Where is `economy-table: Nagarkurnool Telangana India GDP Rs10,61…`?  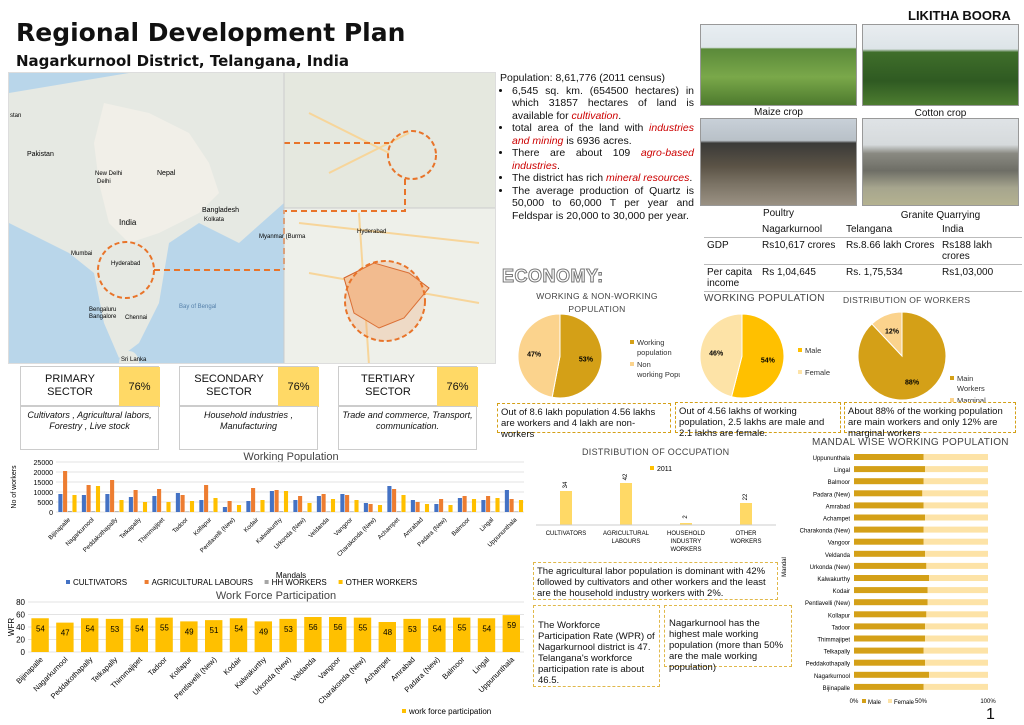
economy-table: Nagarkurnool Telangana India GDP Rs10,61… is located at coordinates (863, 257).